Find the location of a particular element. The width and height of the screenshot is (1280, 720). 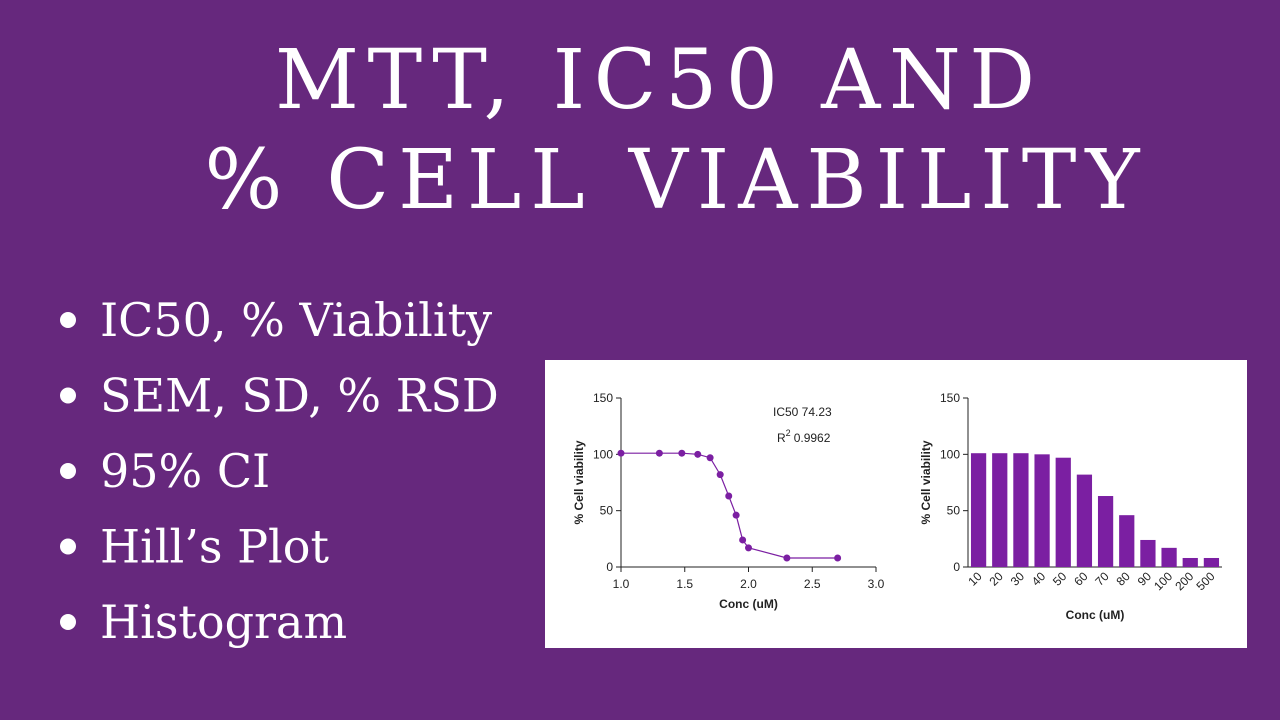

x-tick-label: 1.5 is located at coordinates (684, 584).